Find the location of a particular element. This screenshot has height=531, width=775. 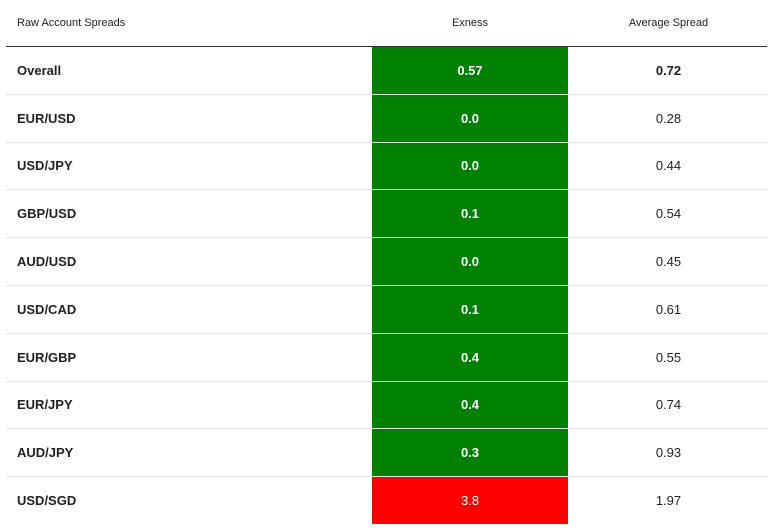

row-label: USD/CAD is located at coordinates (47, 309).